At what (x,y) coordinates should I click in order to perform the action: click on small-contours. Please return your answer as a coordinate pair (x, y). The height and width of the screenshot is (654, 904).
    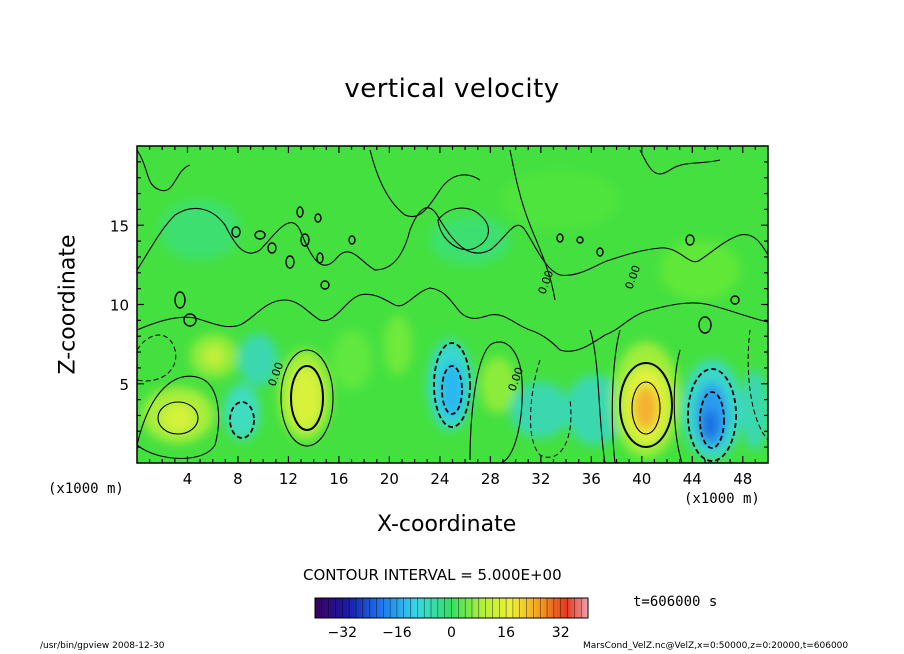
    Looking at the image, I should click on (457, 270).